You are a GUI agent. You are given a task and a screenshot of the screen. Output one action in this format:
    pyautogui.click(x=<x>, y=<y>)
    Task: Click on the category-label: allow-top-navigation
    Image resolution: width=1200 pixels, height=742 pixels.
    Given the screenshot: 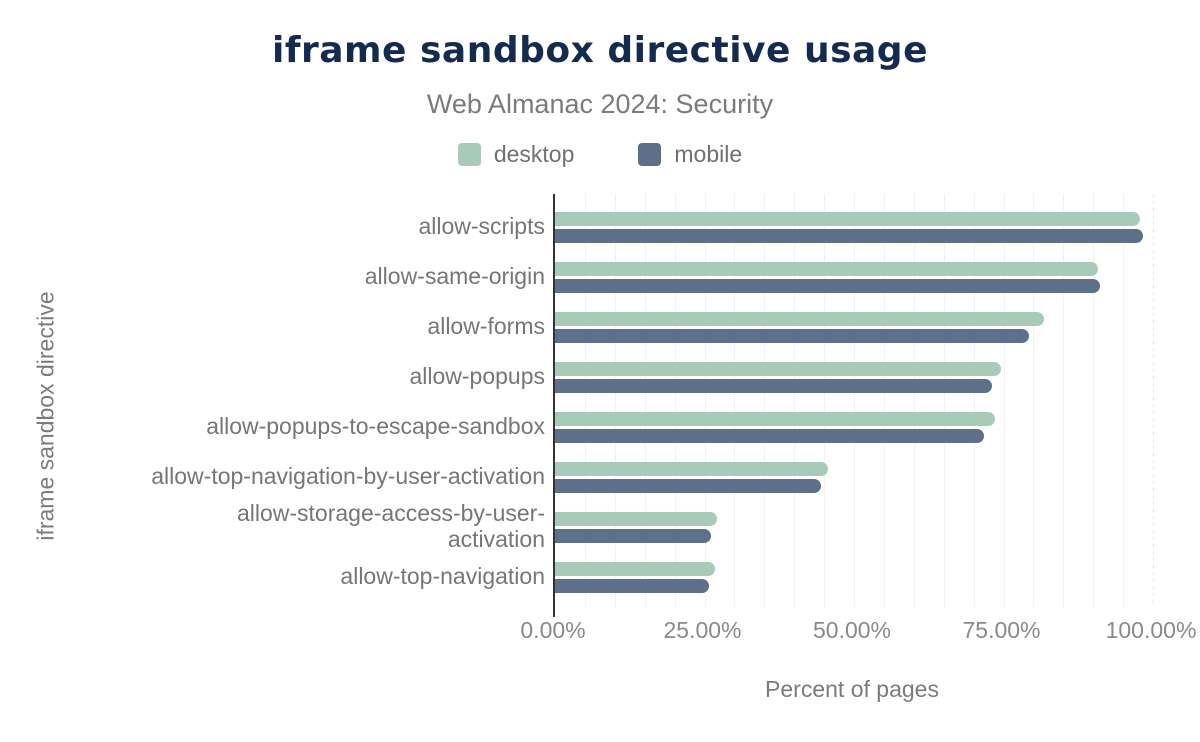 What is the action you would take?
    pyautogui.click(x=442, y=576)
    